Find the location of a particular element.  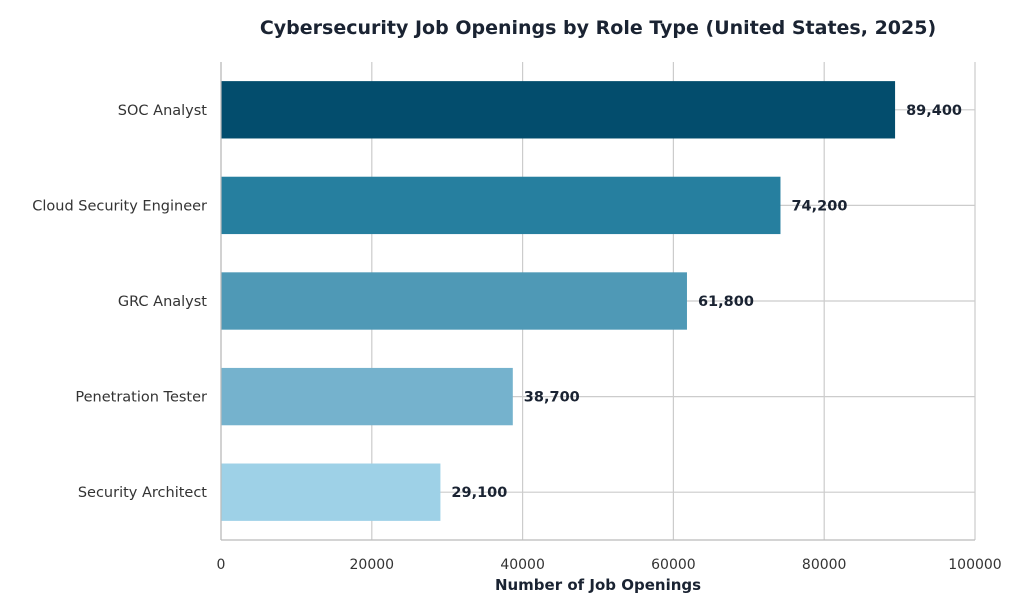

category-label: SOC Analyst is located at coordinates (163, 111).